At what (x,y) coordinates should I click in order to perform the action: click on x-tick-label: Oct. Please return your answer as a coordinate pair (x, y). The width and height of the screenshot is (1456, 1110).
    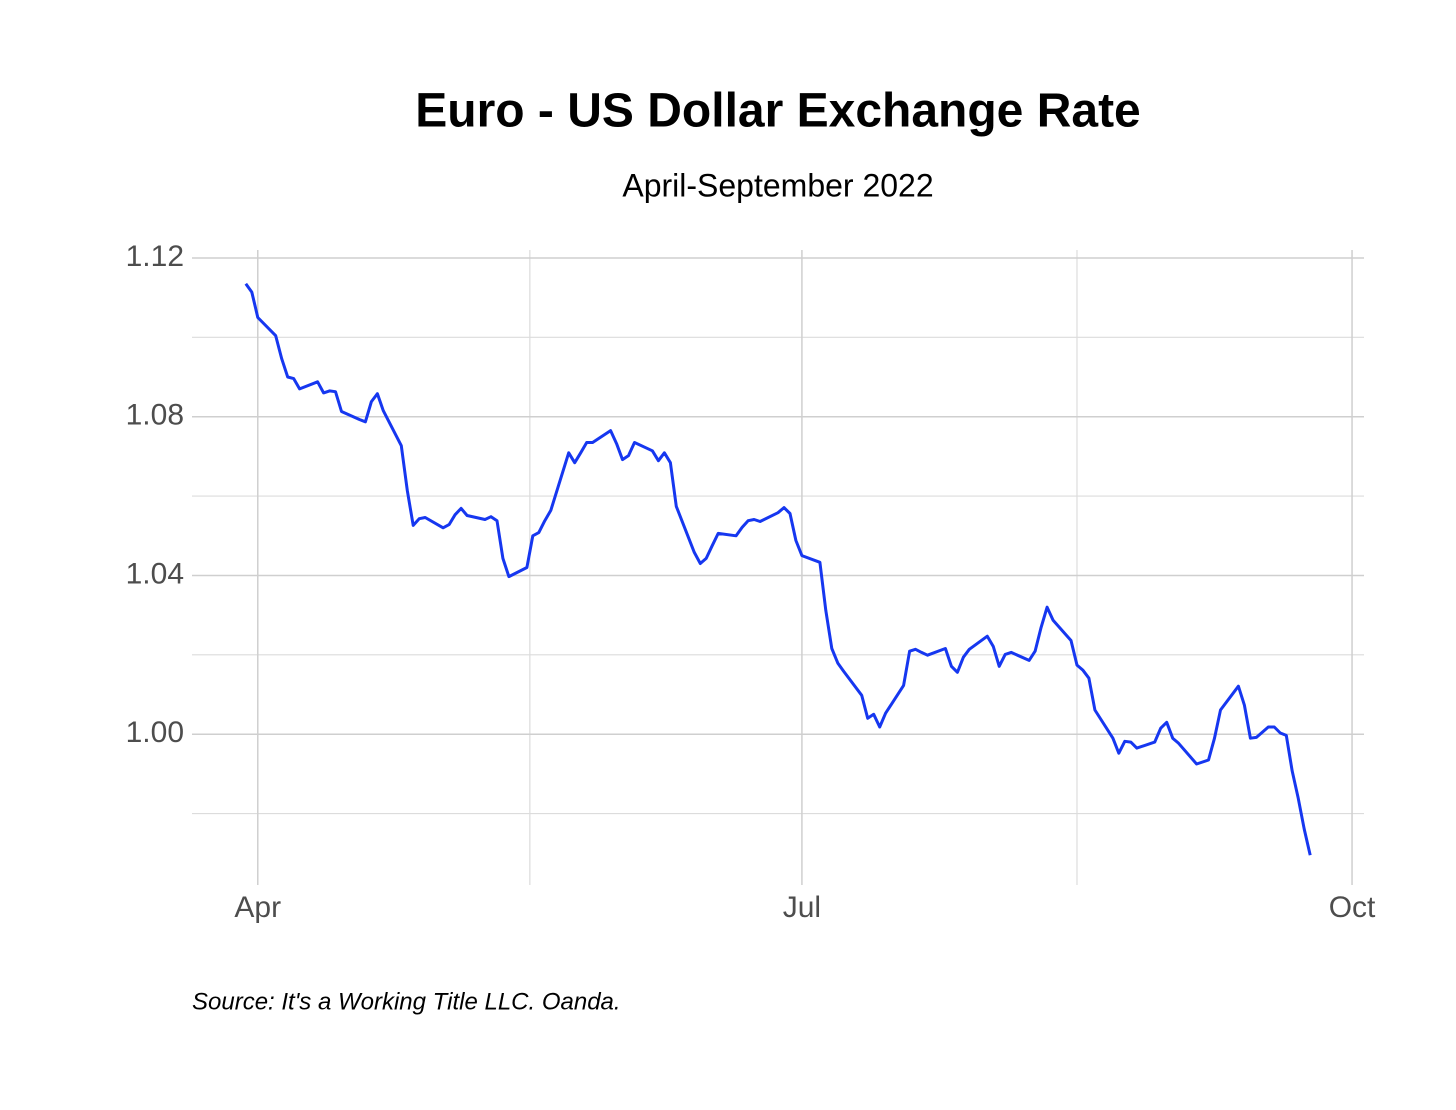
    Looking at the image, I should click on (1352, 907).